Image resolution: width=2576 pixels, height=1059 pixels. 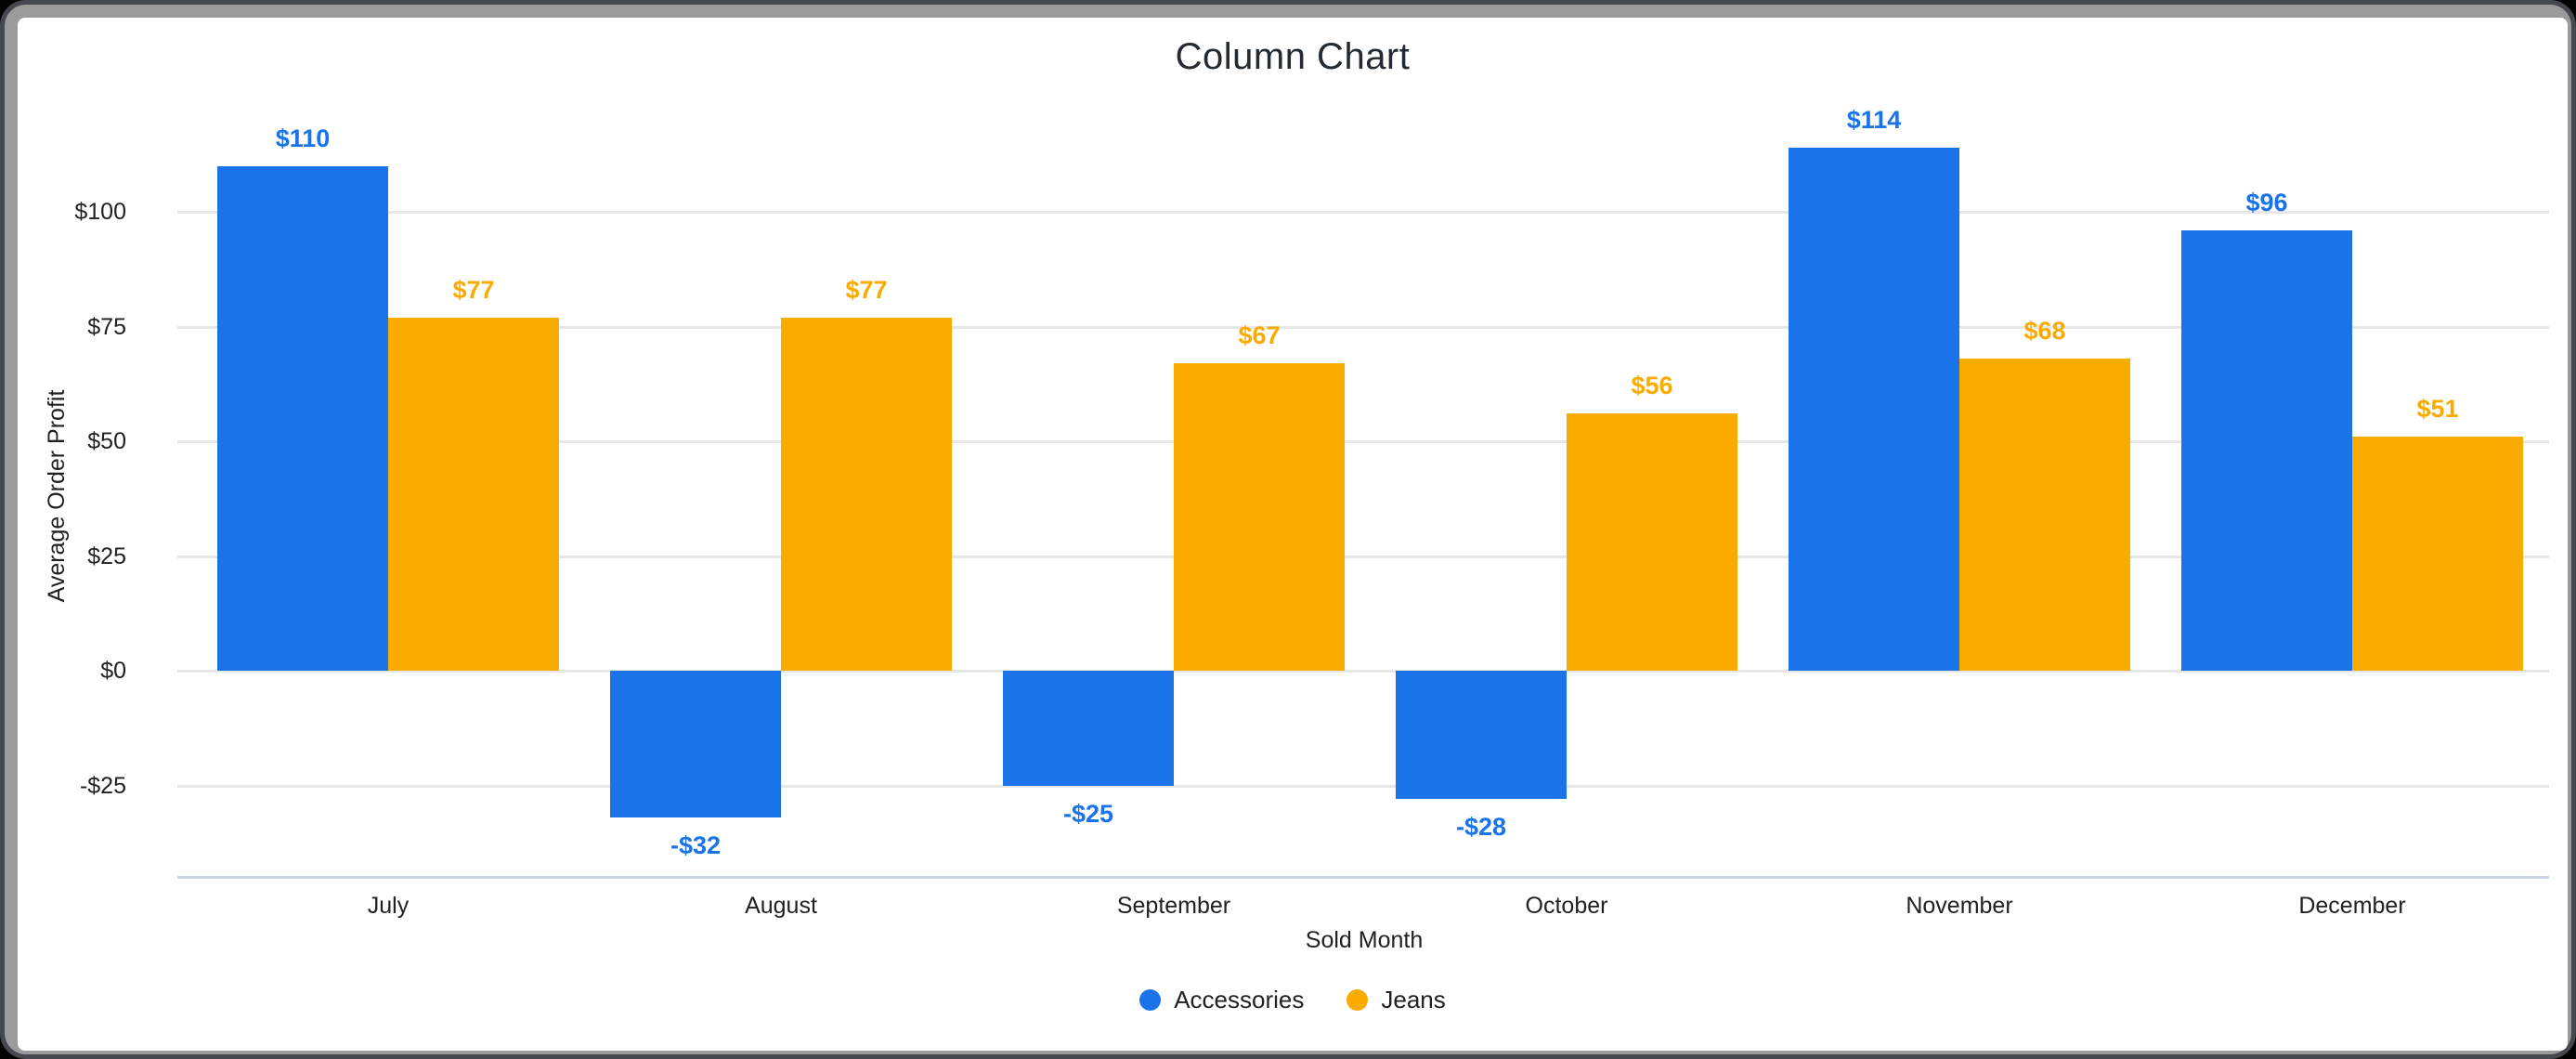 What do you see at coordinates (2044, 515) in the screenshot?
I see `bar-jeans-november` at bounding box center [2044, 515].